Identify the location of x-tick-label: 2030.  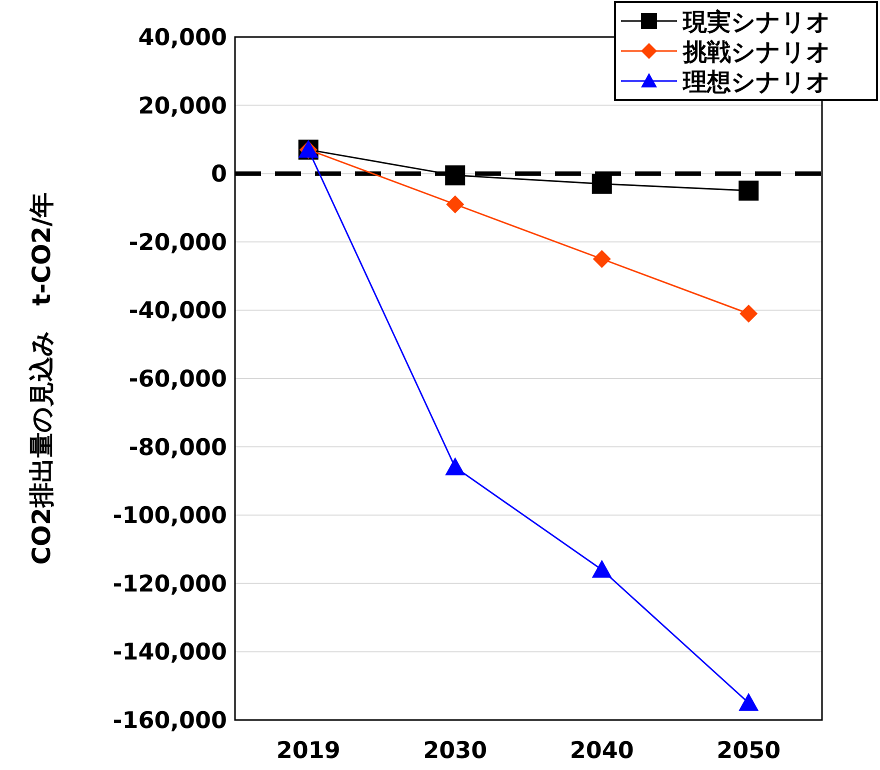
(455, 751).